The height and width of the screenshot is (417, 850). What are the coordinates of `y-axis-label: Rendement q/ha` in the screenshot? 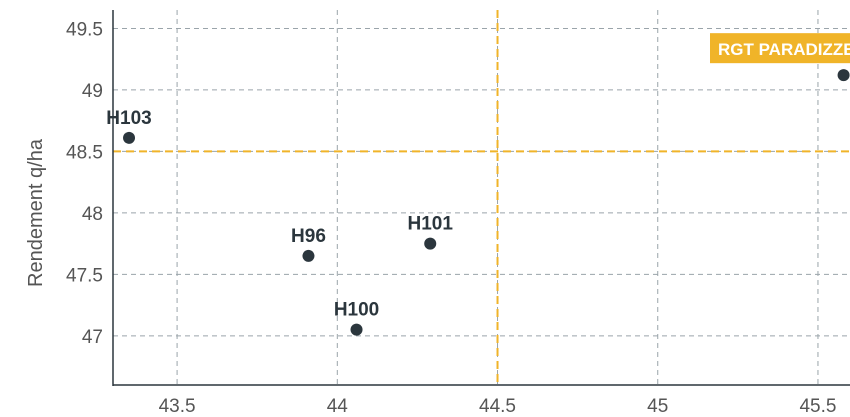 It's located at (36, 212).